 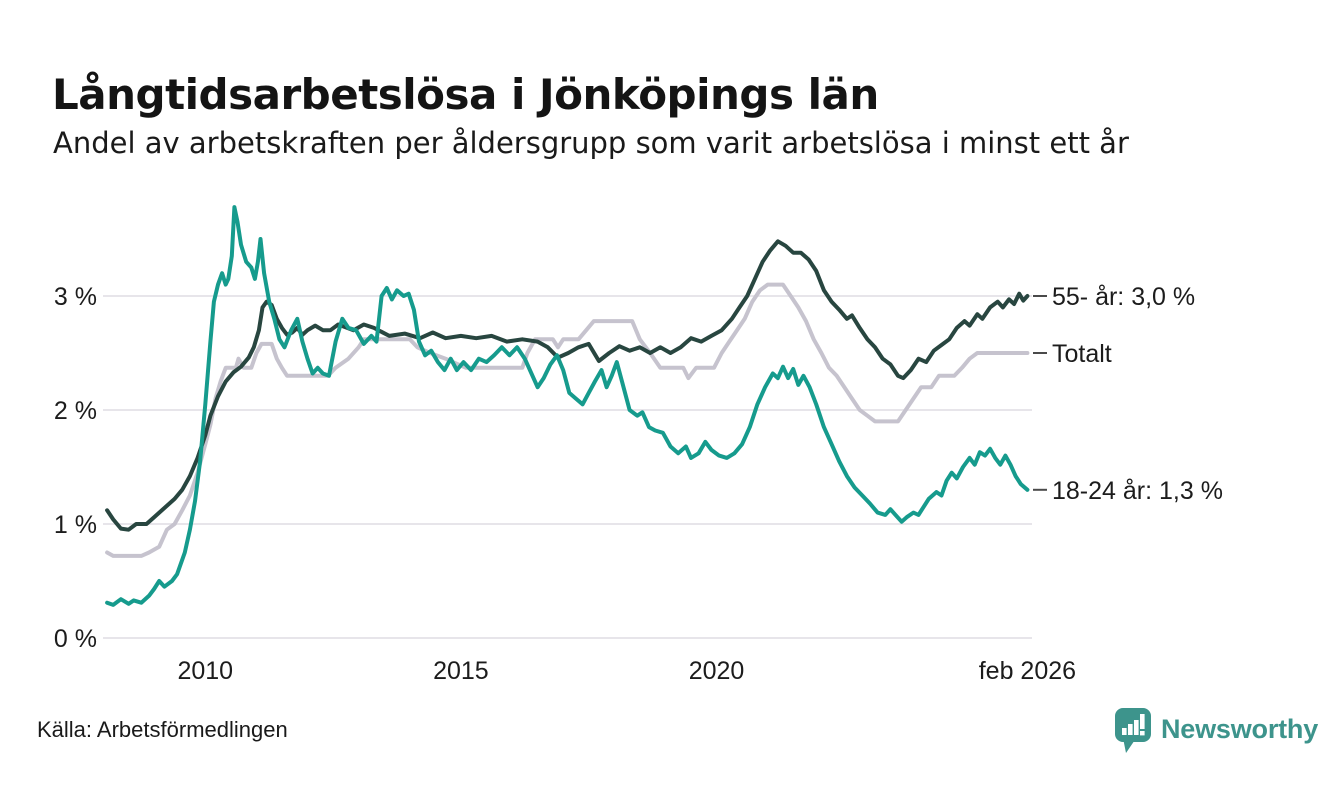 I want to click on newsworthy-brand-text: Newsworthy, so click(x=1240, y=729).